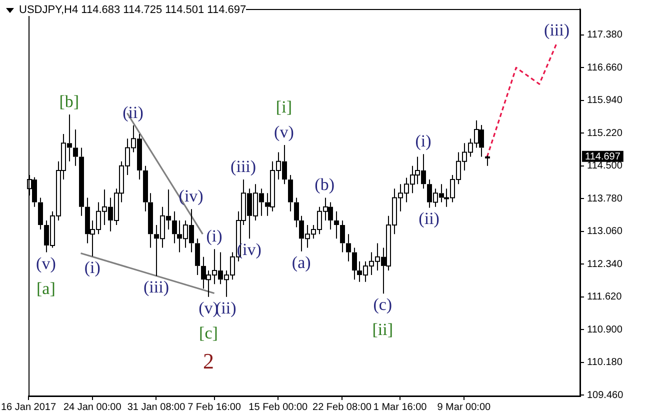  I want to click on x-tick-label: 16 Jan 2017, so click(28, 407).